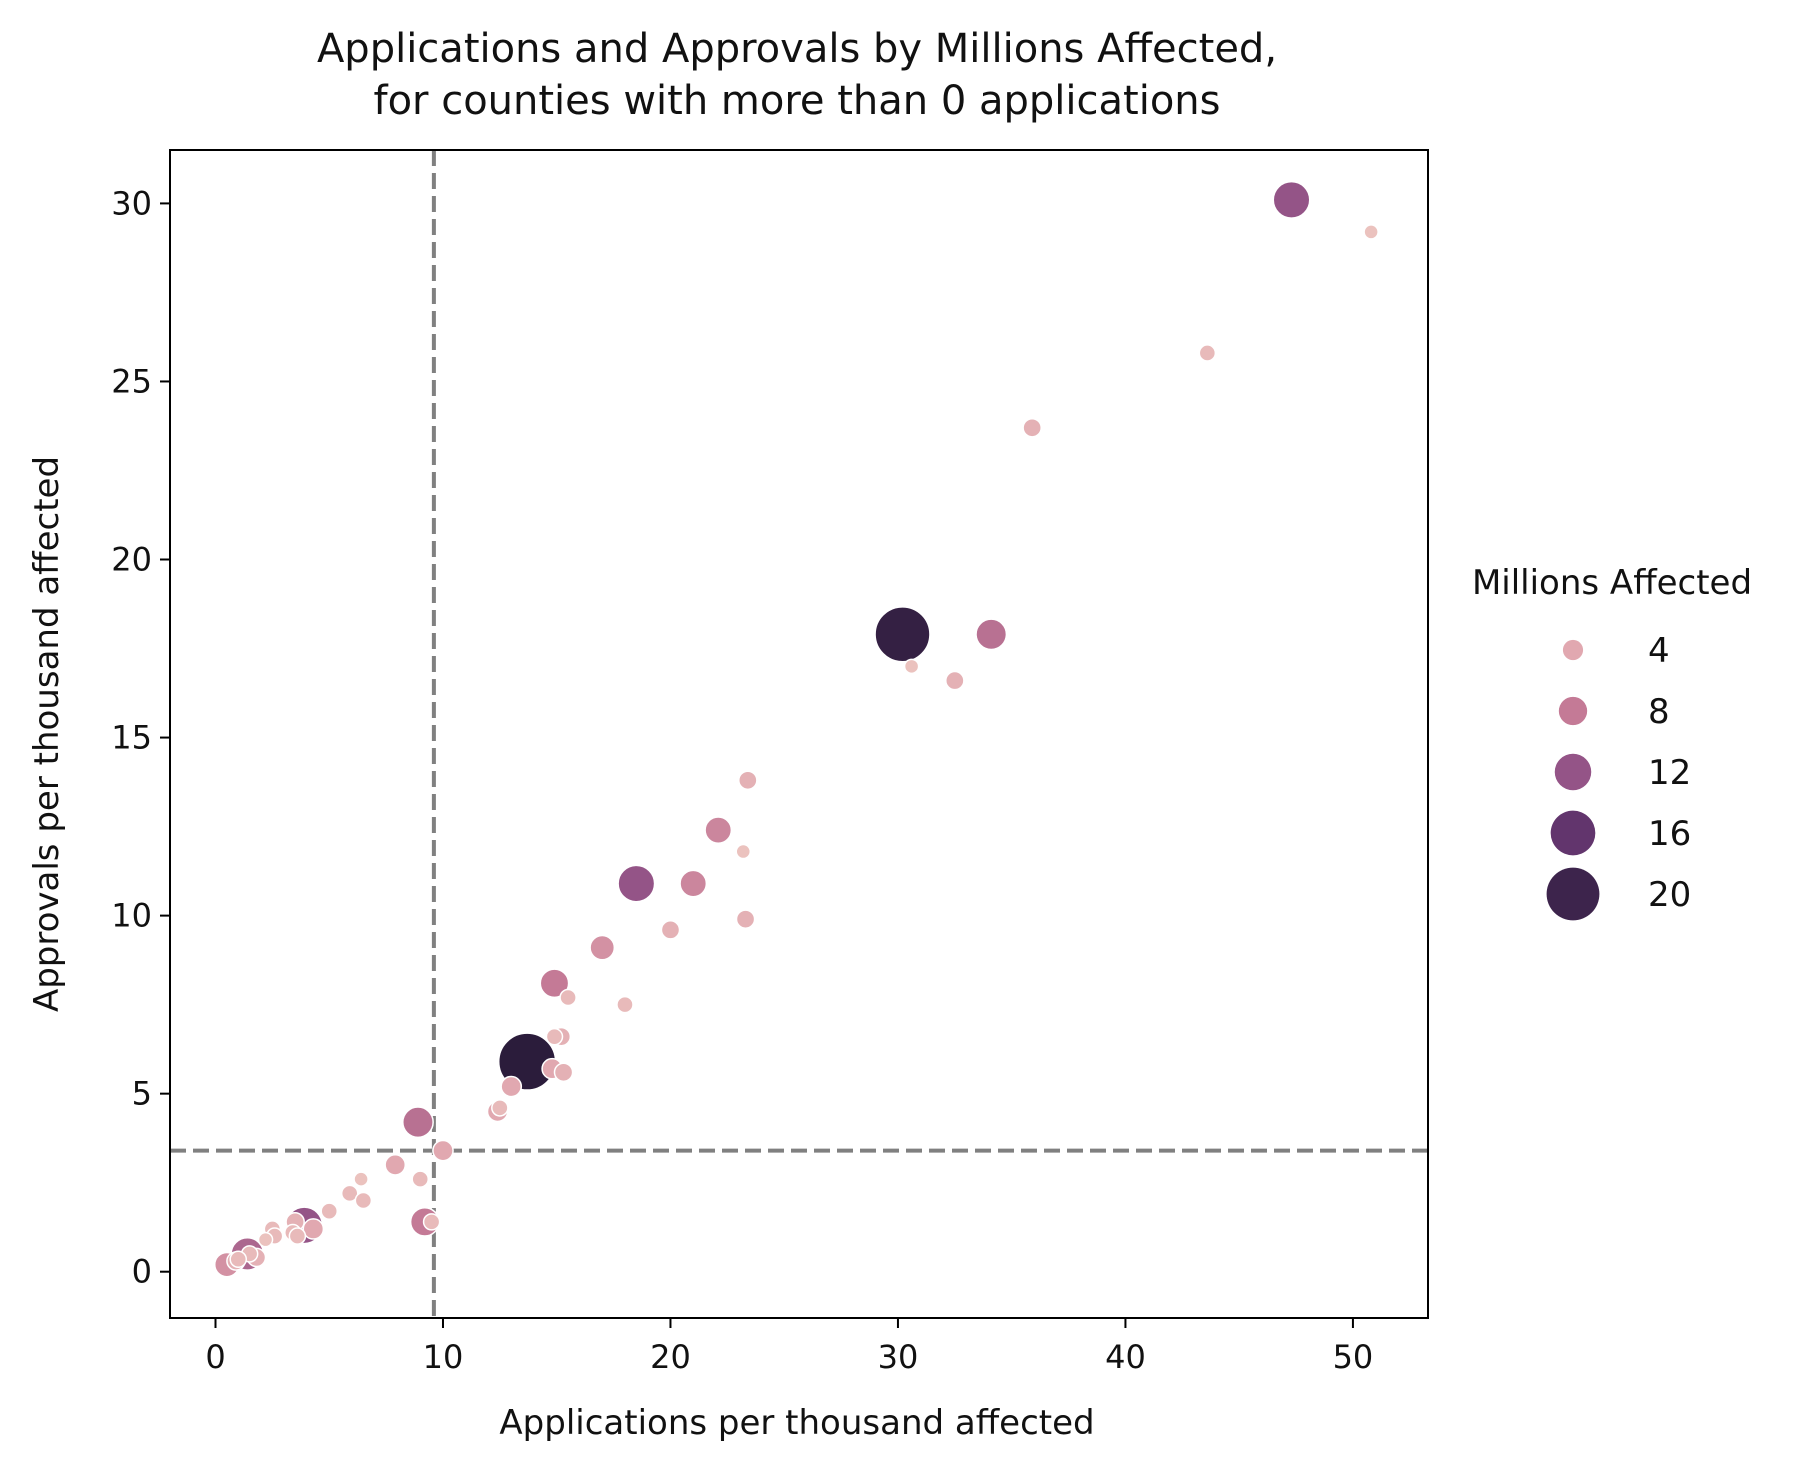 This screenshot has height=1470, width=1815. I want to click on legend-label: 8, so click(1659, 712).